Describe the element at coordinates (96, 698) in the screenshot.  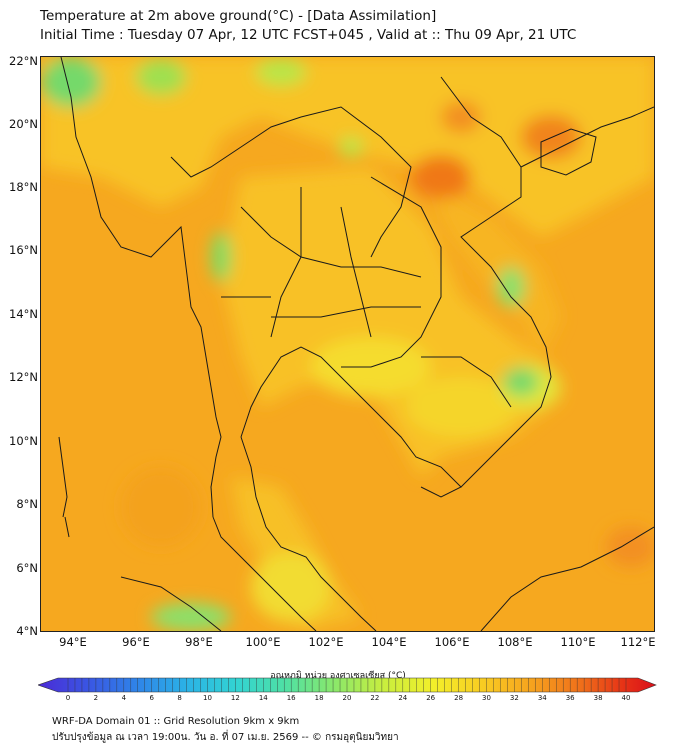
I see `colorbar-tick-label: 2` at that location.